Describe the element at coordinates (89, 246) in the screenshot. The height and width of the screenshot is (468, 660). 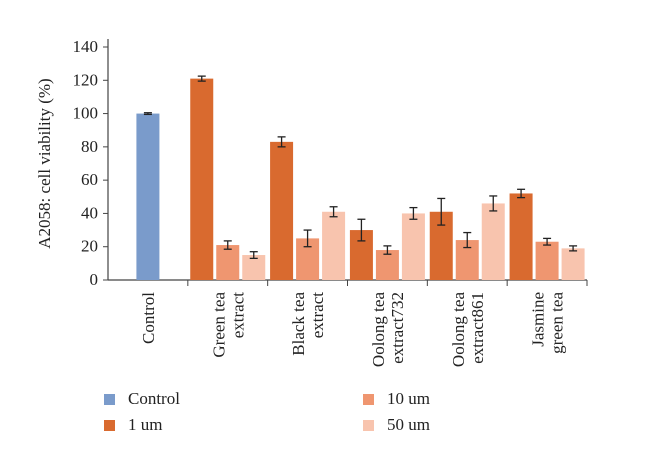
I see `y-tick-label: 20` at that location.